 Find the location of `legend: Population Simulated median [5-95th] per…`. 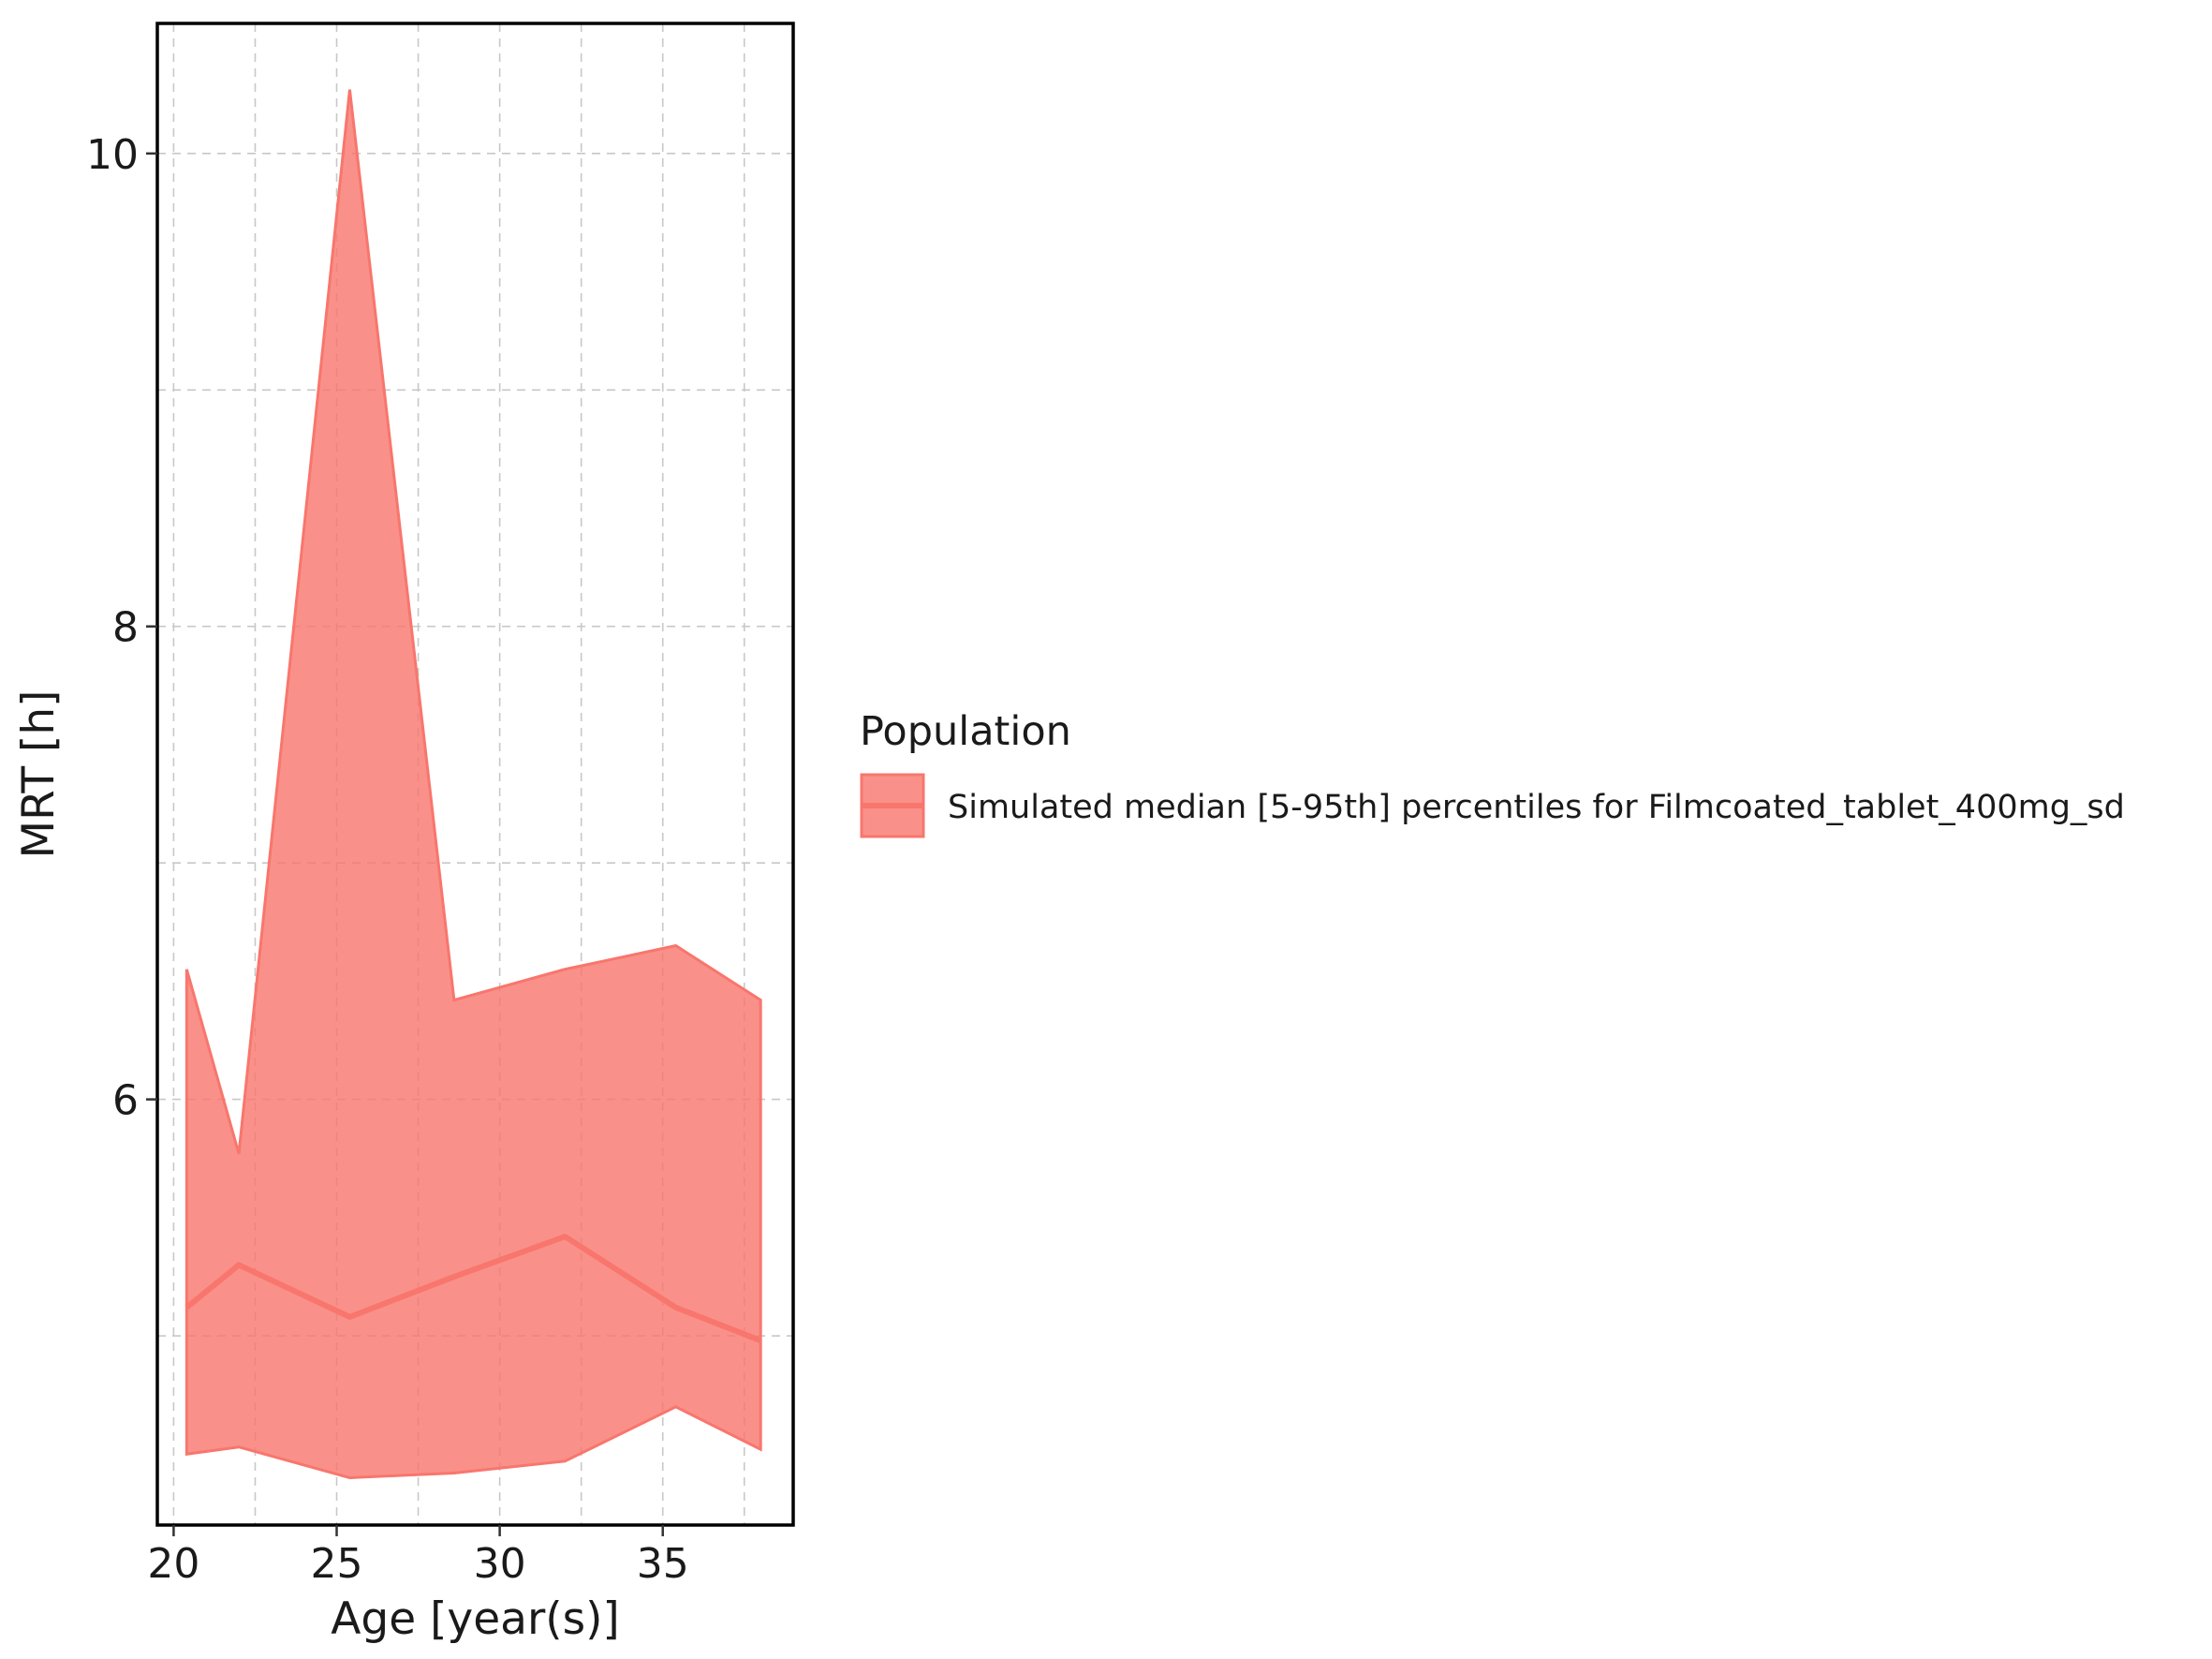

legend: Population Simulated median [5-95th] per… is located at coordinates (1492, 773).